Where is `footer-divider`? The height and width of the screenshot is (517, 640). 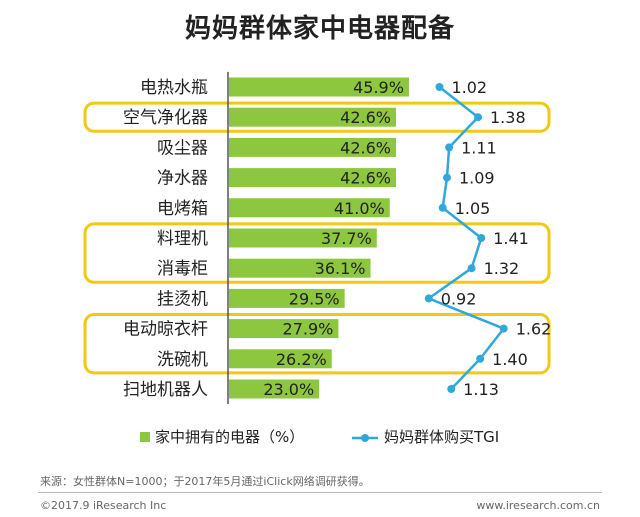
footer-divider is located at coordinates (320, 492).